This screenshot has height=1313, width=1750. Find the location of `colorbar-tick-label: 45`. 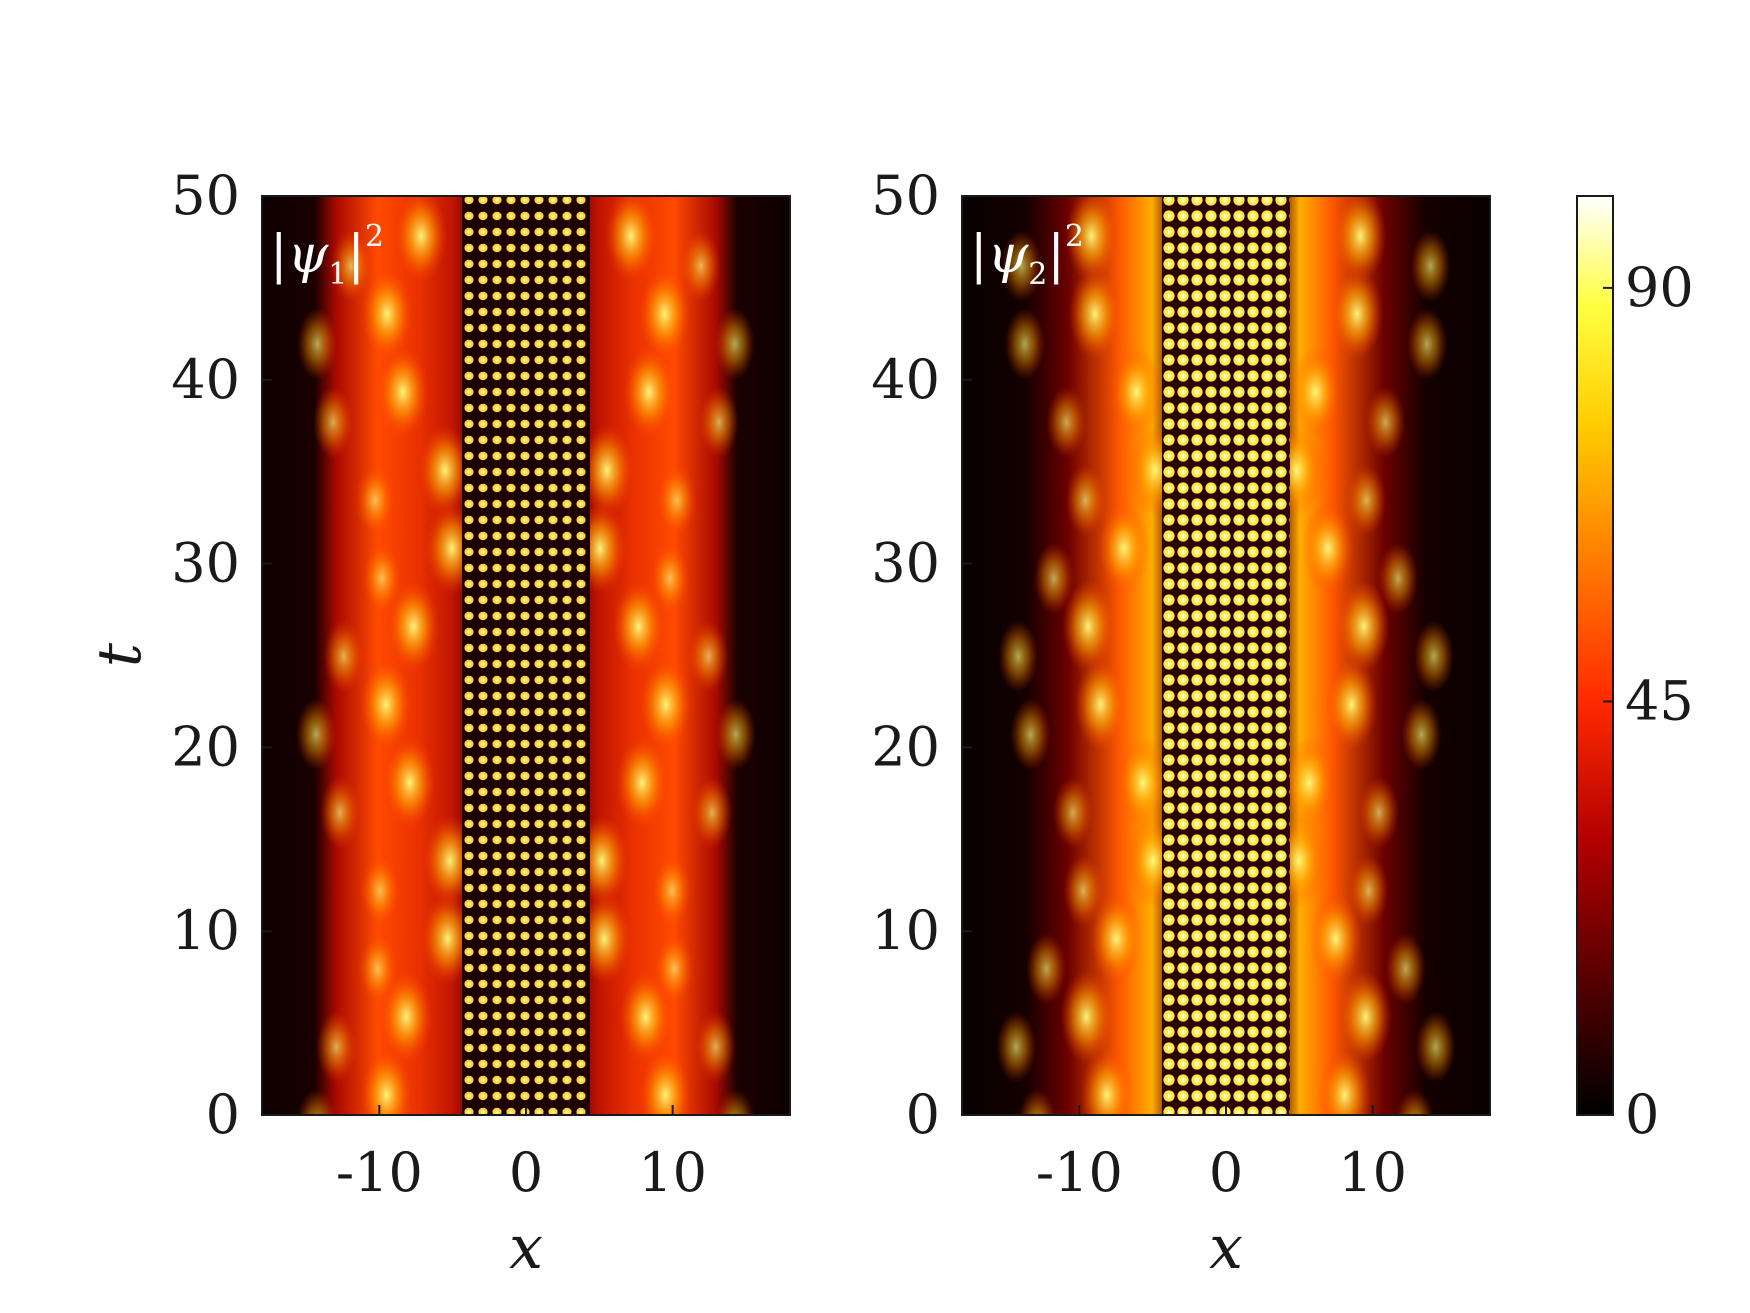

colorbar-tick-label: 45 is located at coordinates (1659, 700).